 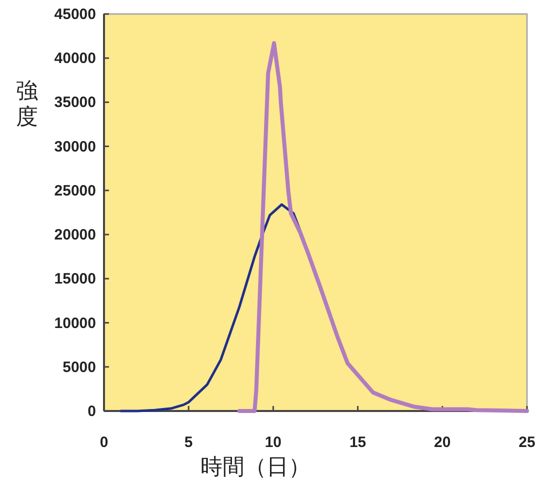 What do you see at coordinates (75, 147) in the screenshot?
I see `y-tick-label: 30000` at bounding box center [75, 147].